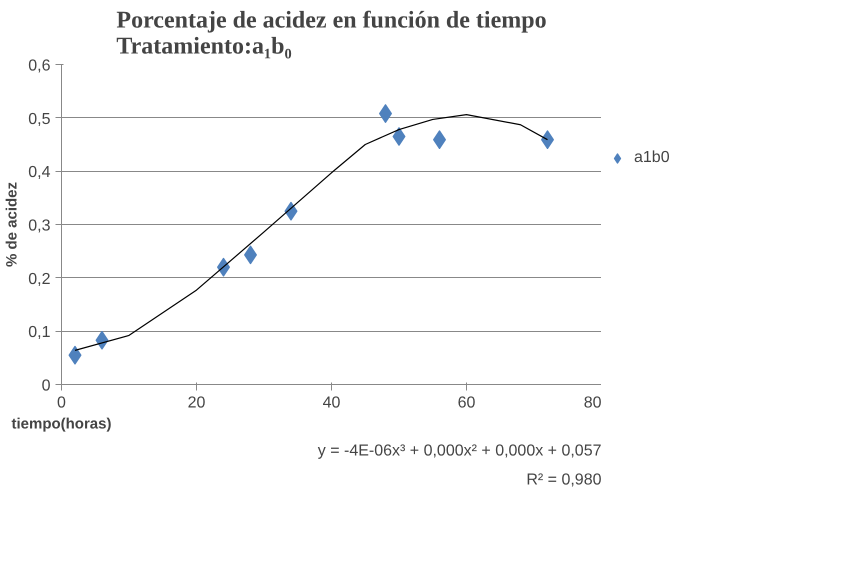 The image size is (855, 572). I want to click on y-tick-label: 0,3, so click(39, 226).